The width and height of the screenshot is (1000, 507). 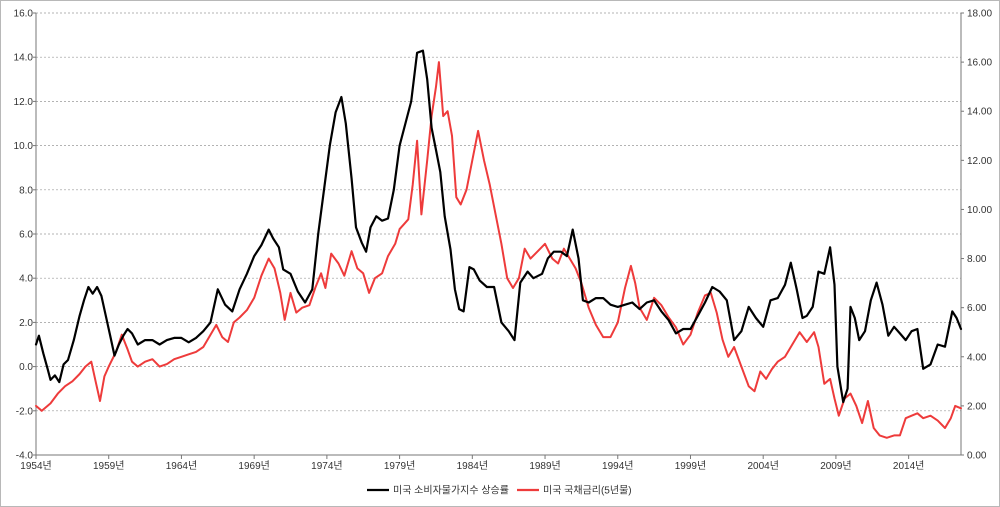 What do you see at coordinates (977, 259) in the screenshot?
I see `right-tick-label: 8.00` at bounding box center [977, 259].